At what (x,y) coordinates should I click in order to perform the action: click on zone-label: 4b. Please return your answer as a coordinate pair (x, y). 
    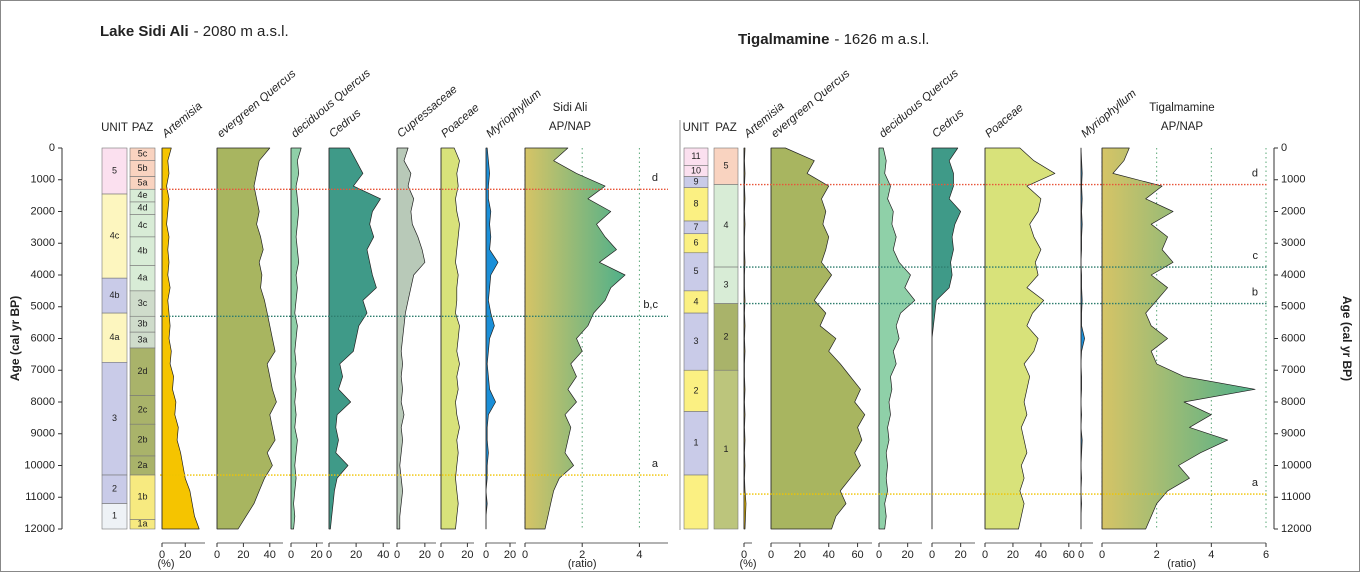
    Looking at the image, I should click on (142, 251).